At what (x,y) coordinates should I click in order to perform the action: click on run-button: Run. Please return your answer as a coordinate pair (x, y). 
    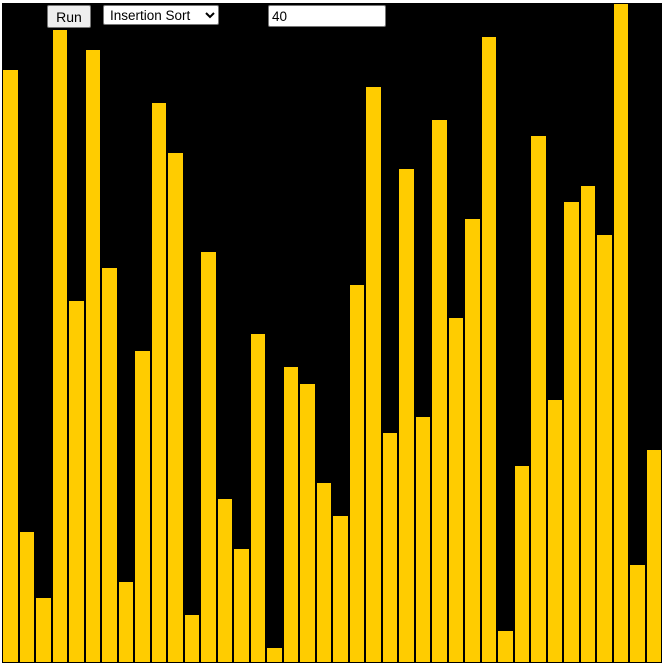
    Looking at the image, I should click on (69, 16).